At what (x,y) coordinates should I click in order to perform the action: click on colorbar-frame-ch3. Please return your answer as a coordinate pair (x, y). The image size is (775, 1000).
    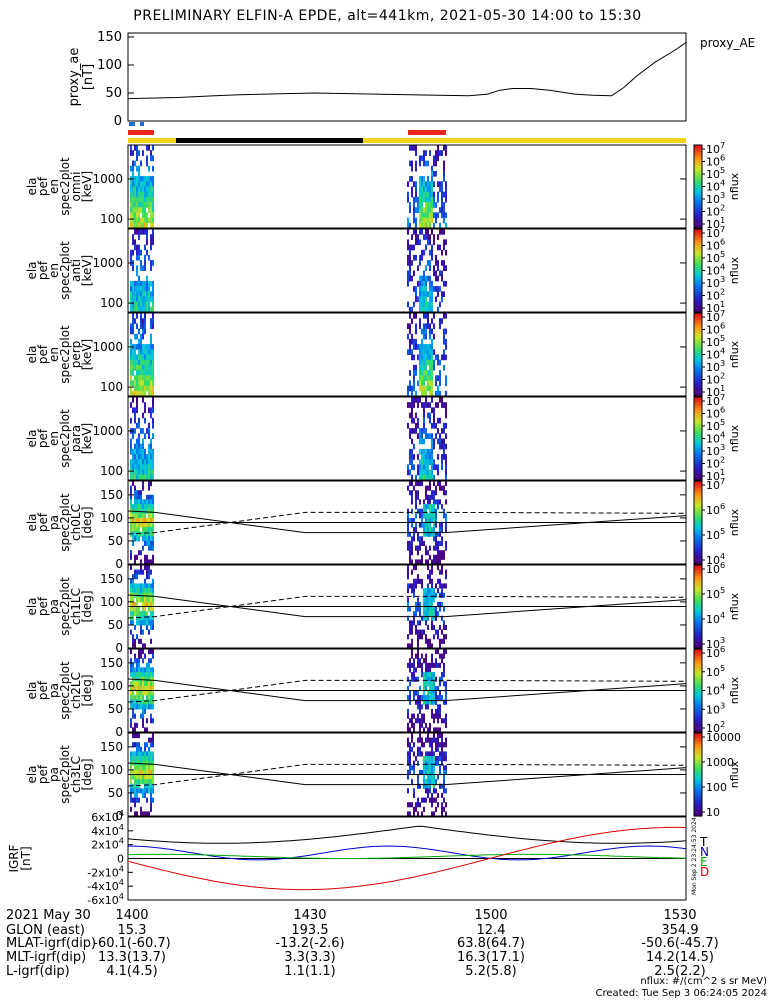
    Looking at the image, I should click on (698, 774).